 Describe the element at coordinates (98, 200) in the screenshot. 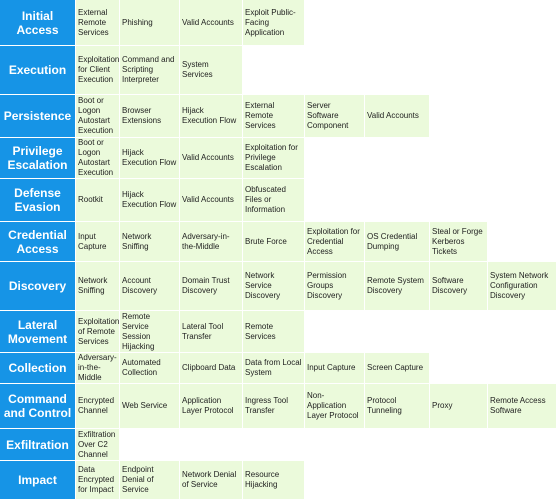

I see `technique-cell: Rootkit` at that location.